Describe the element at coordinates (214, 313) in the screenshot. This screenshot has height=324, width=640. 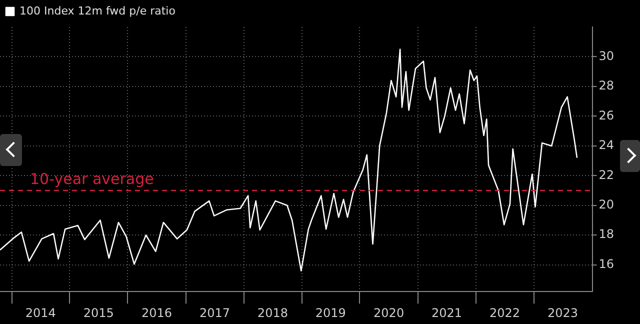
I see `x-tick-label: 2017` at that location.